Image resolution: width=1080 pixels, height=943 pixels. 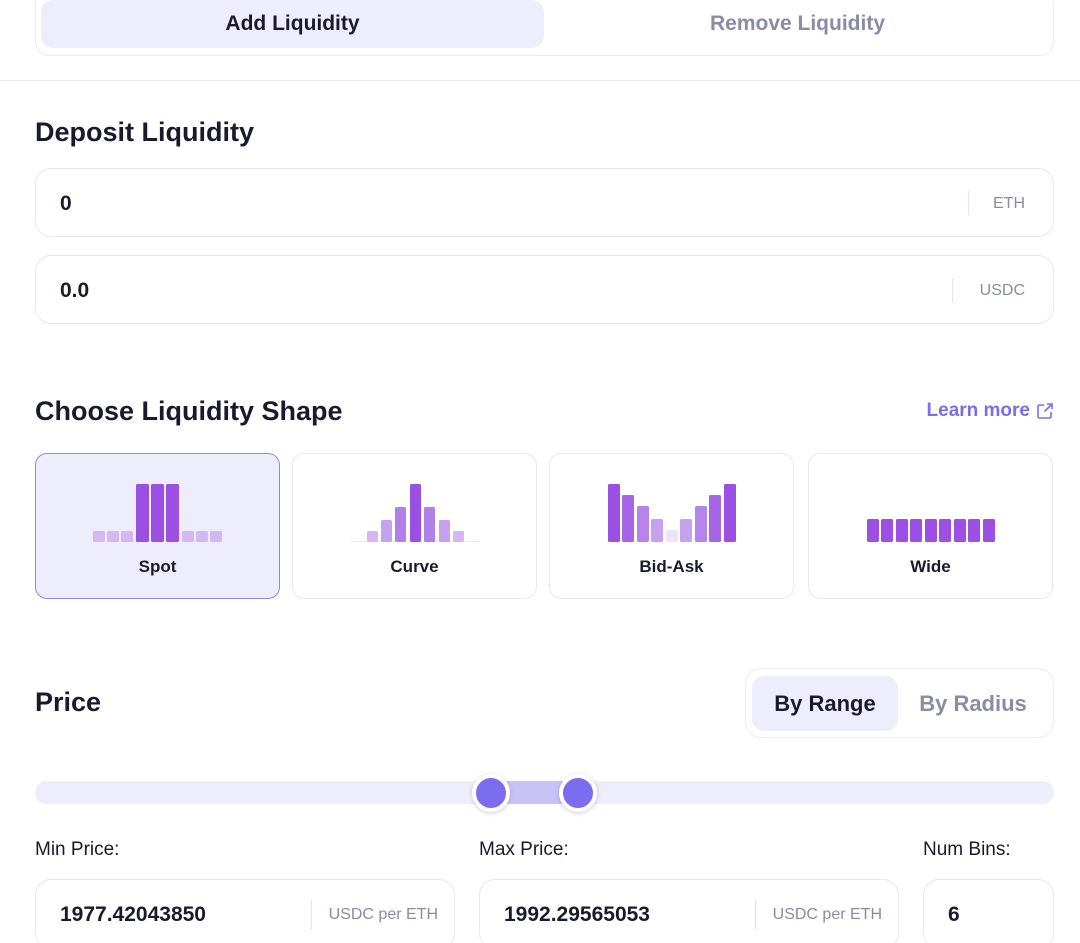 I want to click on shape-label-wide: Wide, so click(x=930, y=566).